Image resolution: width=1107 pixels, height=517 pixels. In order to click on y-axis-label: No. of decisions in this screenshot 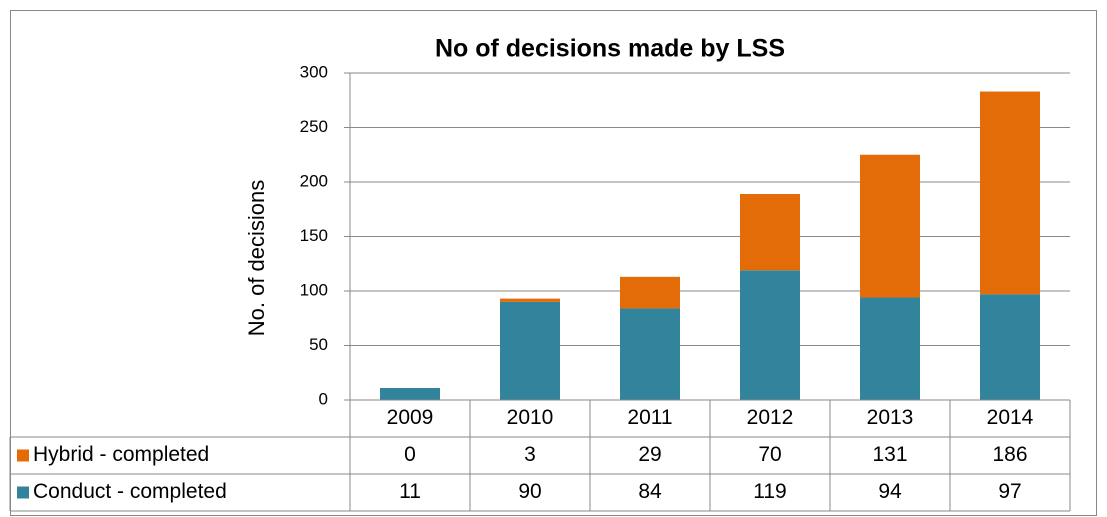, I will do `click(256, 258)`.